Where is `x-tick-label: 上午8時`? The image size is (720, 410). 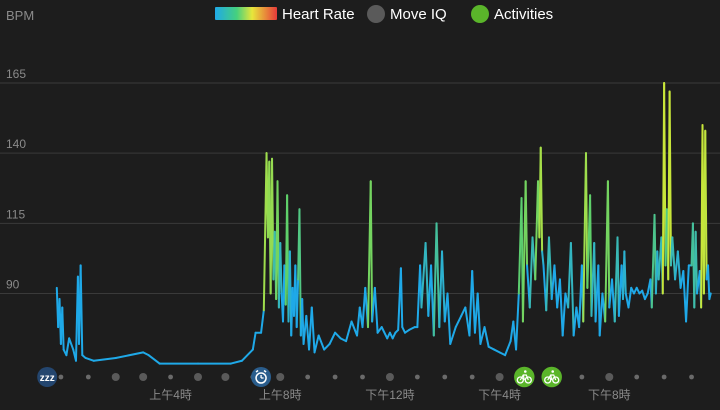
x-tick-label: 上午8時 is located at coordinates (280, 395).